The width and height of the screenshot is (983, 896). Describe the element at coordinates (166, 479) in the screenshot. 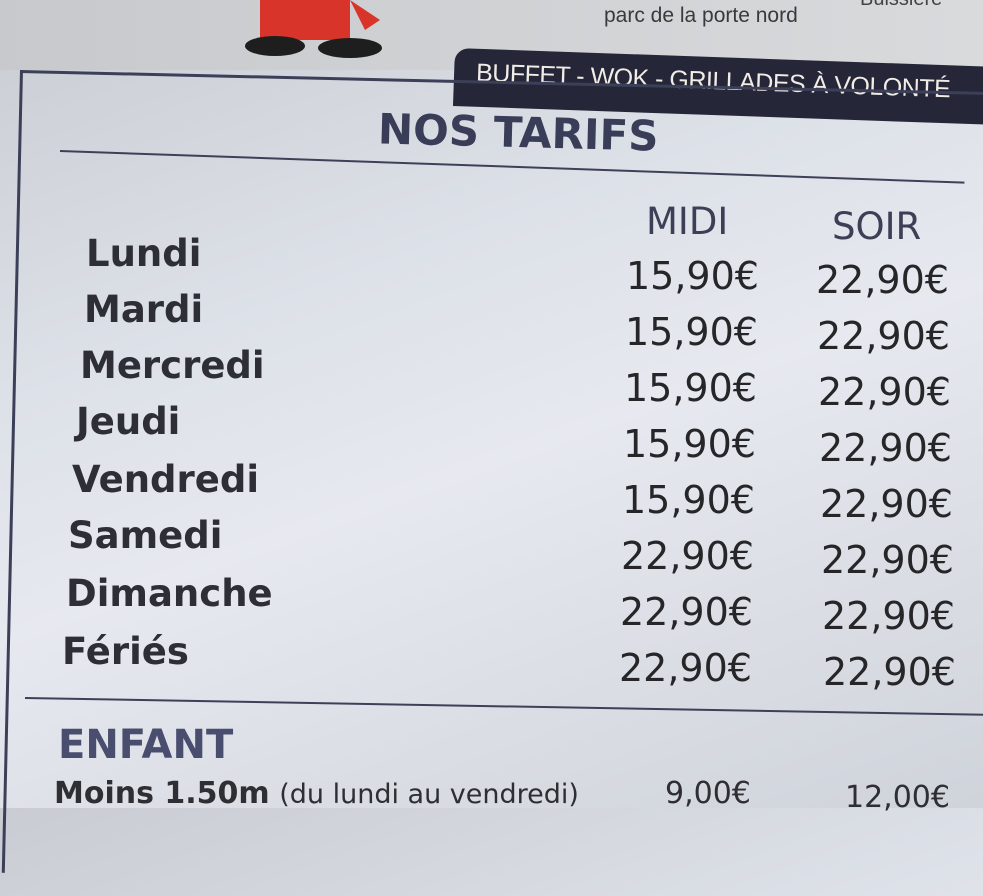

I see `day-4: Vendredi` at that location.